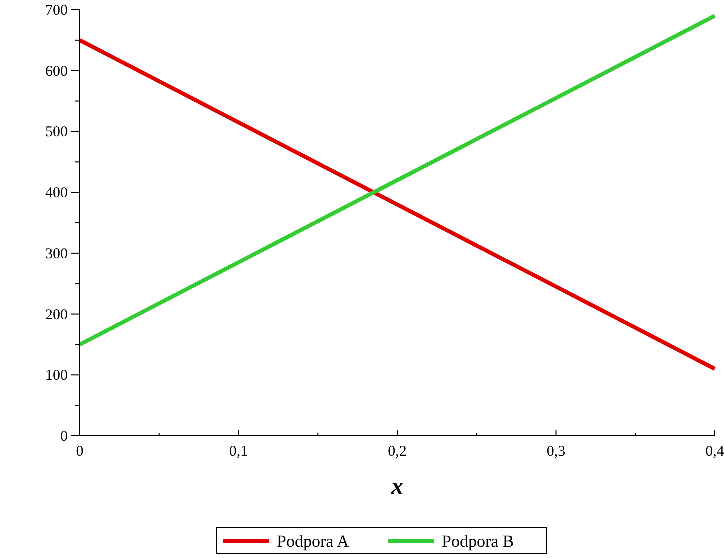  I want to click on x-tick-label: 0,3, so click(556, 452).